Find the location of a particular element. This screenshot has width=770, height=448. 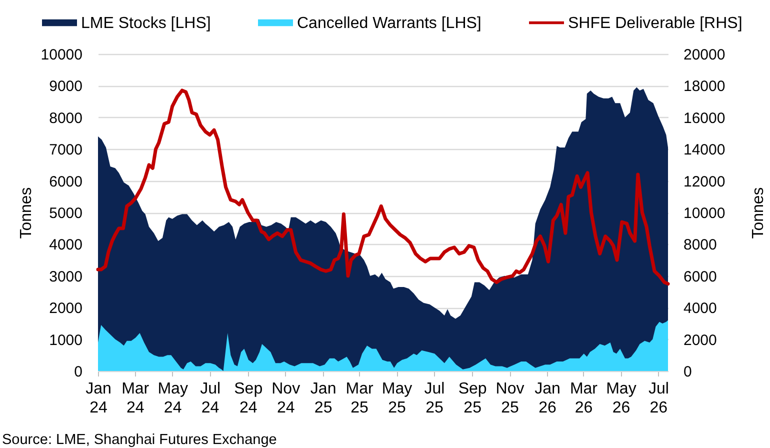

x-tick-label: Mar 24 is located at coordinates (136, 398).